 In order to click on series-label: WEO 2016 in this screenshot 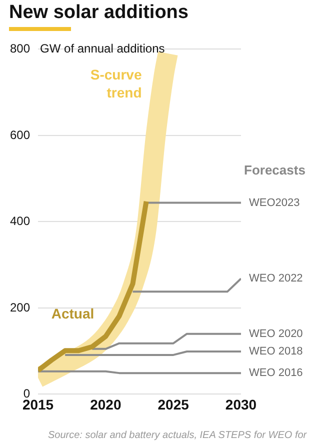, I will do `click(276, 373)`.